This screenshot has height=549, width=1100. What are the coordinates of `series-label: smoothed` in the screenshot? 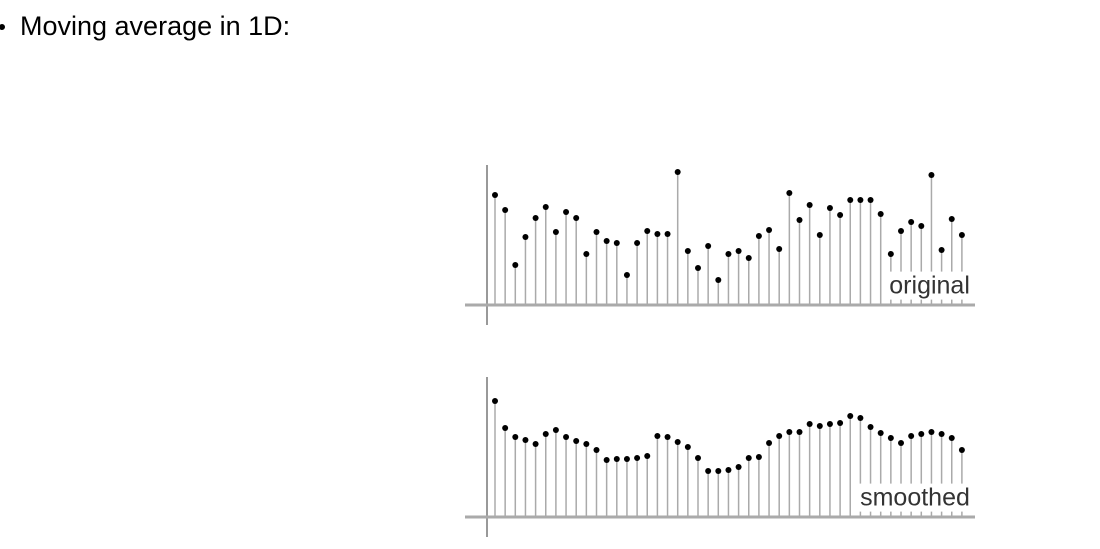 It's located at (915, 498).